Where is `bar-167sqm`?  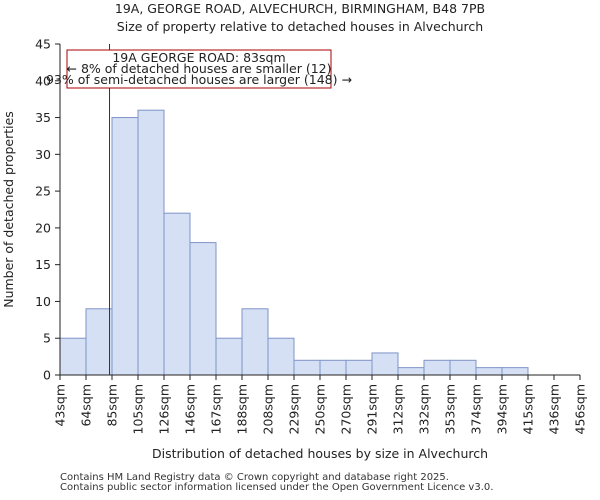 bar-167sqm is located at coordinates (229, 356).